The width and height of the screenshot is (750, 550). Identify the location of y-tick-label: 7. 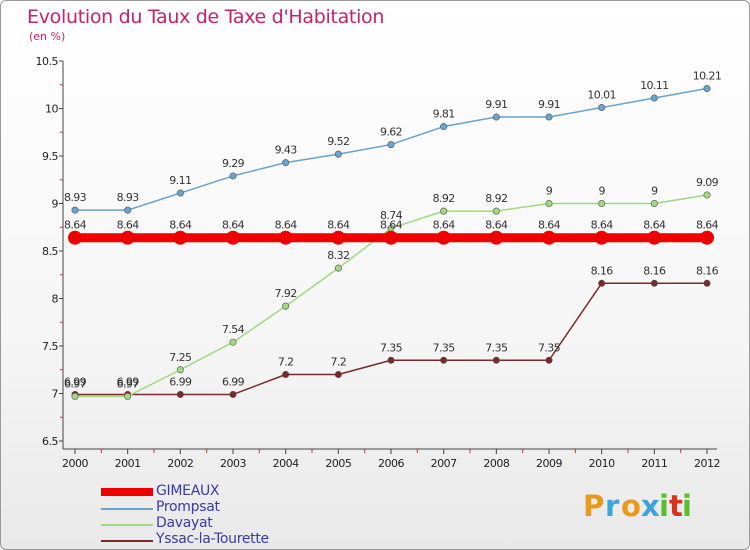
(55, 394).